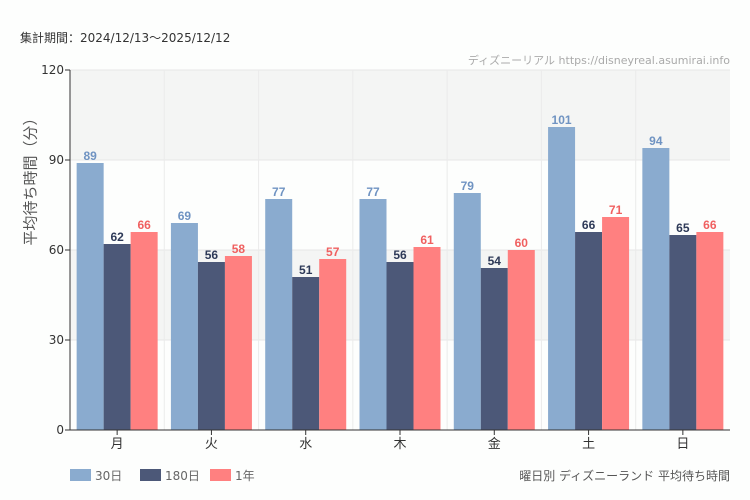 The image size is (750, 500). I want to click on data-label: 69, so click(185, 216).